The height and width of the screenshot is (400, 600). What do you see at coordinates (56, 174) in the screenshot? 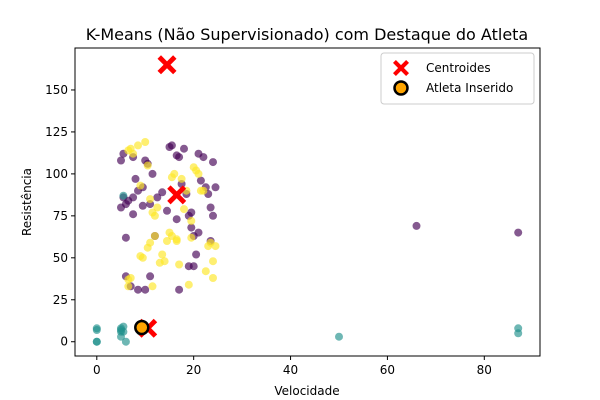
I see `y-tick-label: 100` at bounding box center [56, 174].